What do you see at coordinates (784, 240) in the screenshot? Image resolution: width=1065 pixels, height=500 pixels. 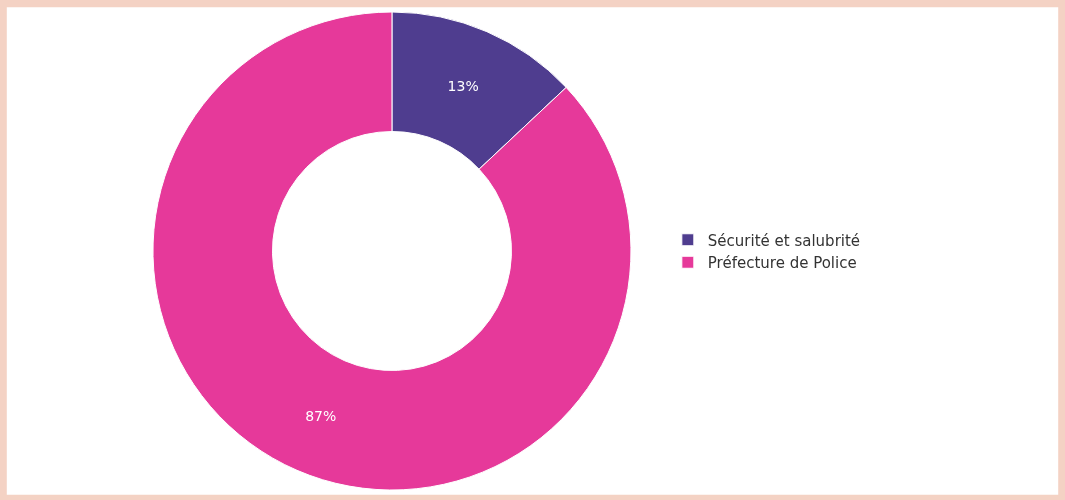 I see `legend-label: Sécurité et salubrité` at bounding box center [784, 240].